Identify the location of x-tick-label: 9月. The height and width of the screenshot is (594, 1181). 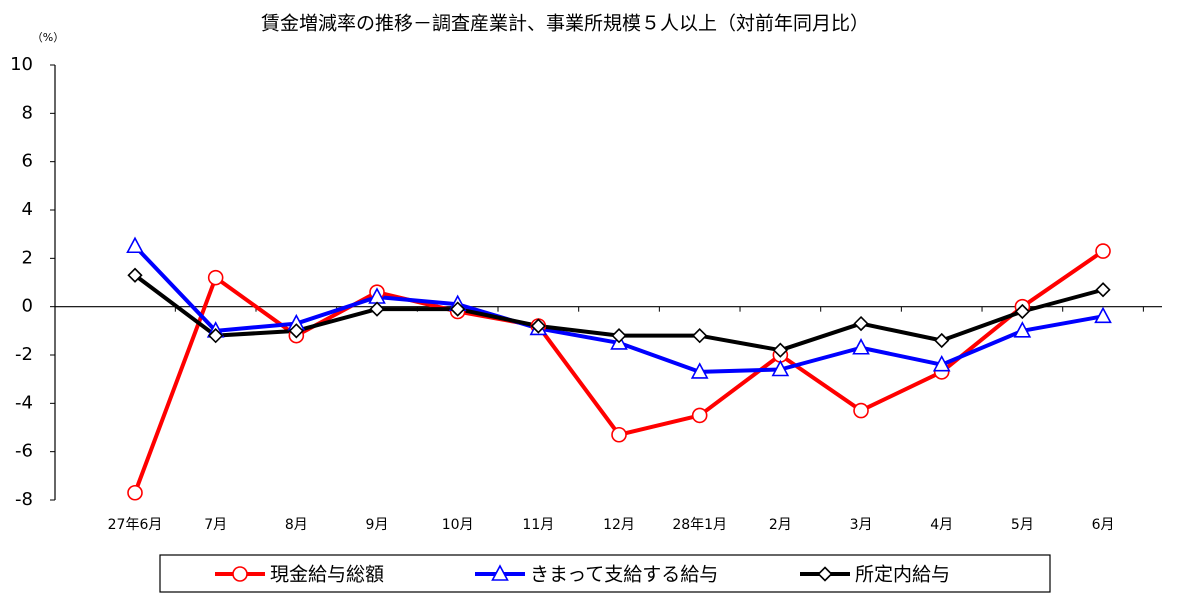
(377, 525).